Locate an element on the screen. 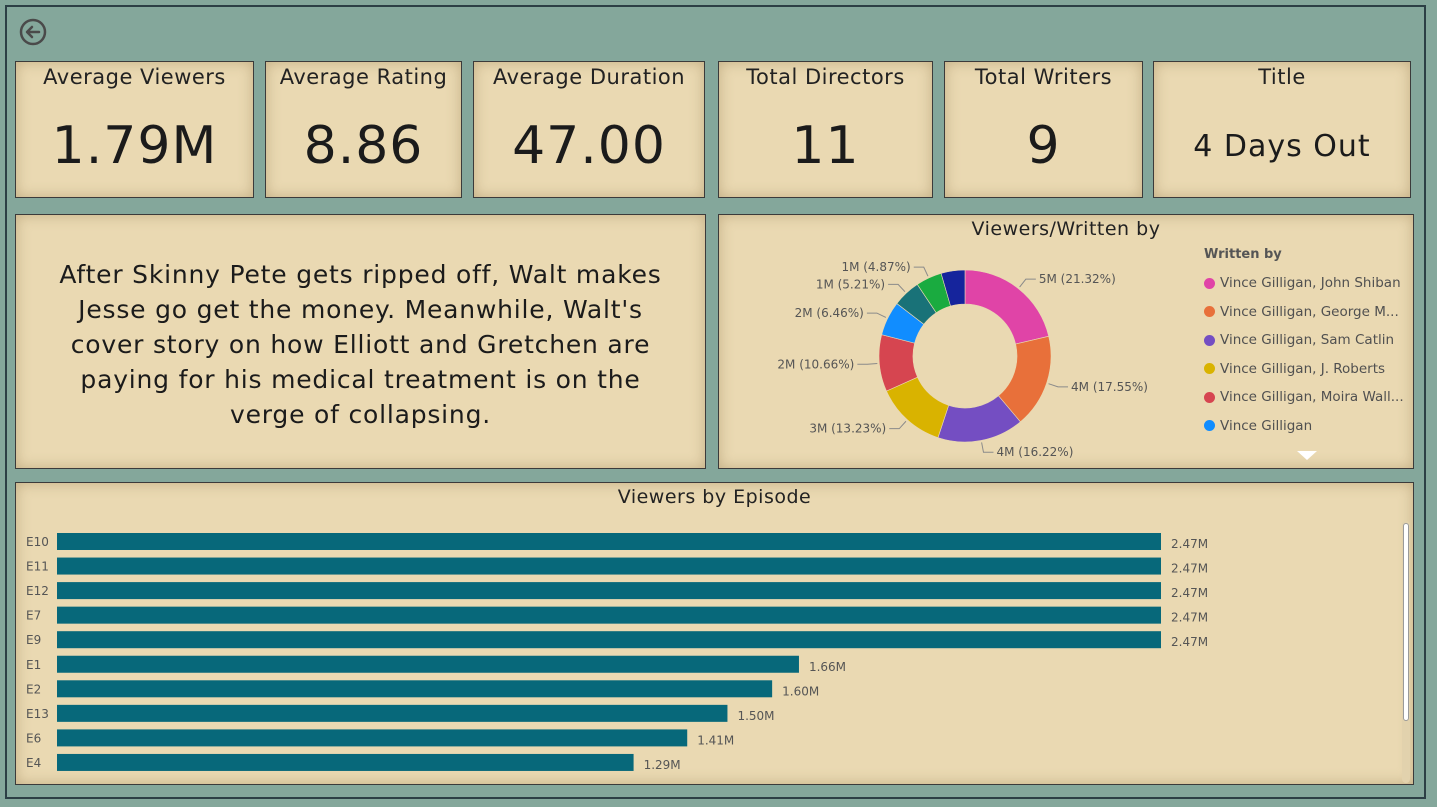  kpi-label: Total Directors is located at coordinates (825, 77).